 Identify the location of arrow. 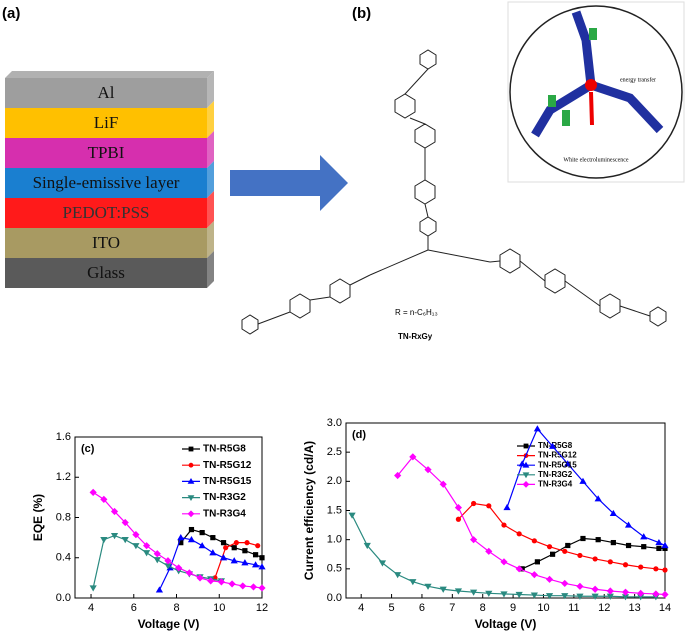
(289, 183).